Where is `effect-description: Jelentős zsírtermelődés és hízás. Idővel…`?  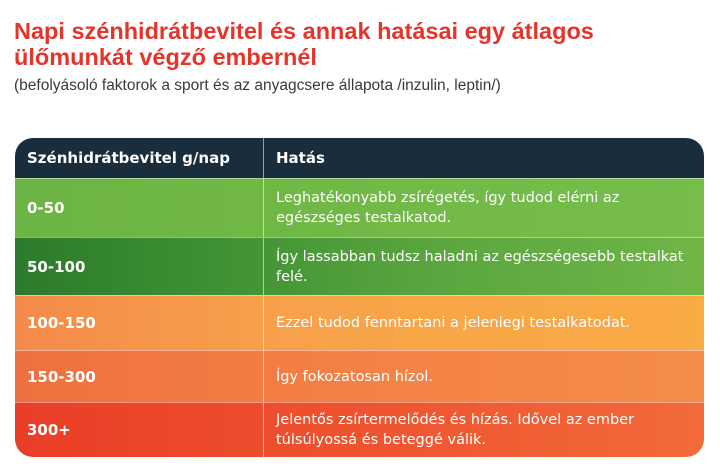
effect-description: Jelentős zsírtermelődés és hízás. Idővel… is located at coordinates (455, 430).